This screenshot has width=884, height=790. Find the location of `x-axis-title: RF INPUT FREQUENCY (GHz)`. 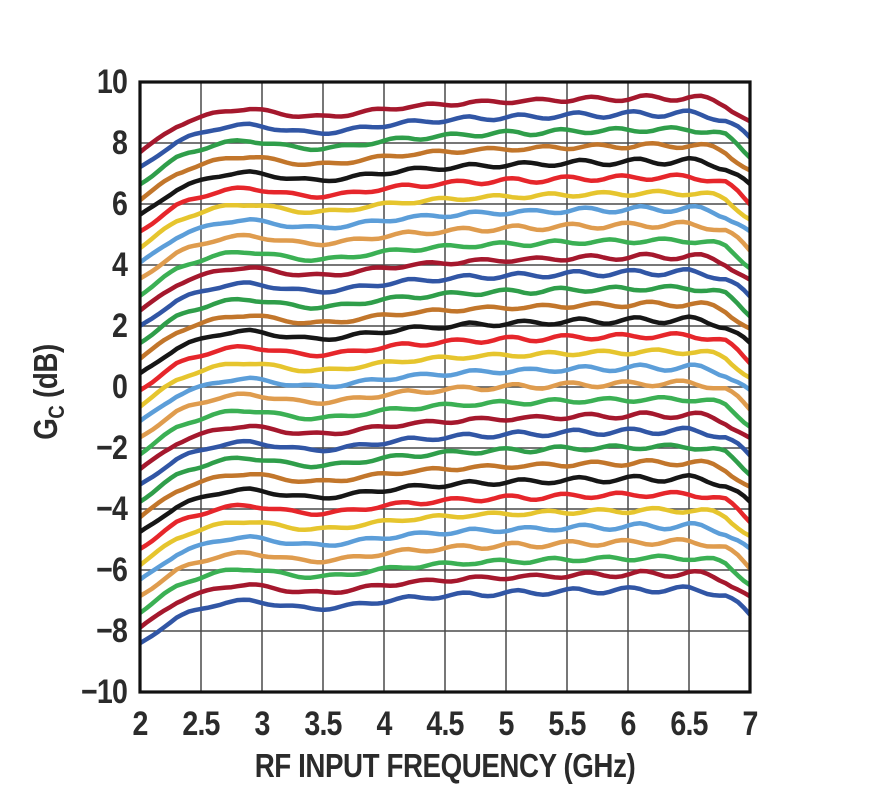

x-axis-title: RF INPUT FREQUENCY (GHz) is located at coordinates (445, 765).